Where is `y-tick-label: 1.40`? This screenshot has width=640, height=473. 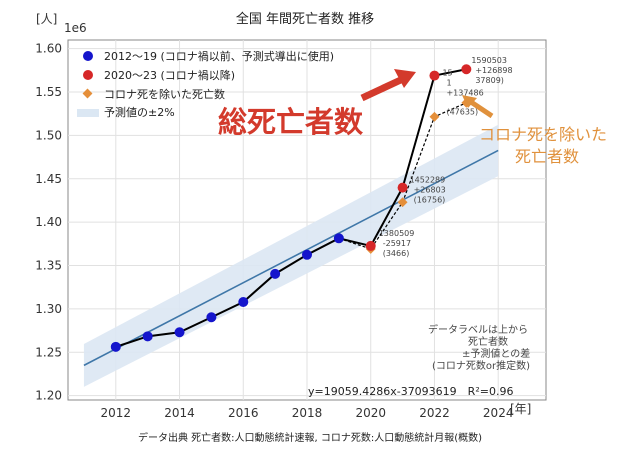
y-tick-label: 1.40 is located at coordinates (48, 222).